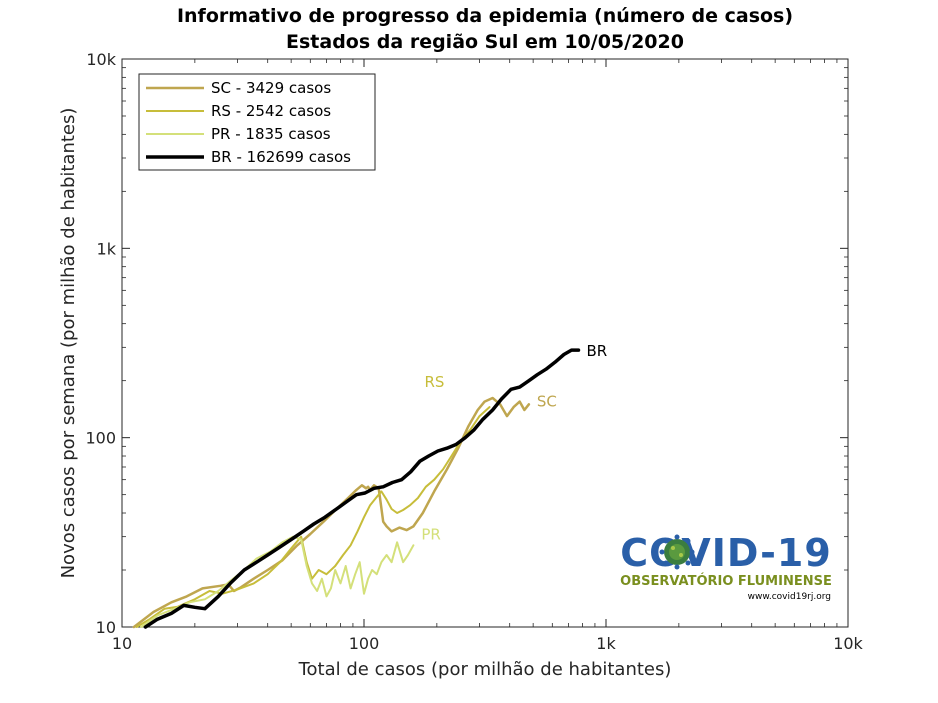 The image size is (938, 703). What do you see at coordinates (848, 643) in the screenshot?
I see `x-tick-label: 10k` at bounding box center [848, 643].